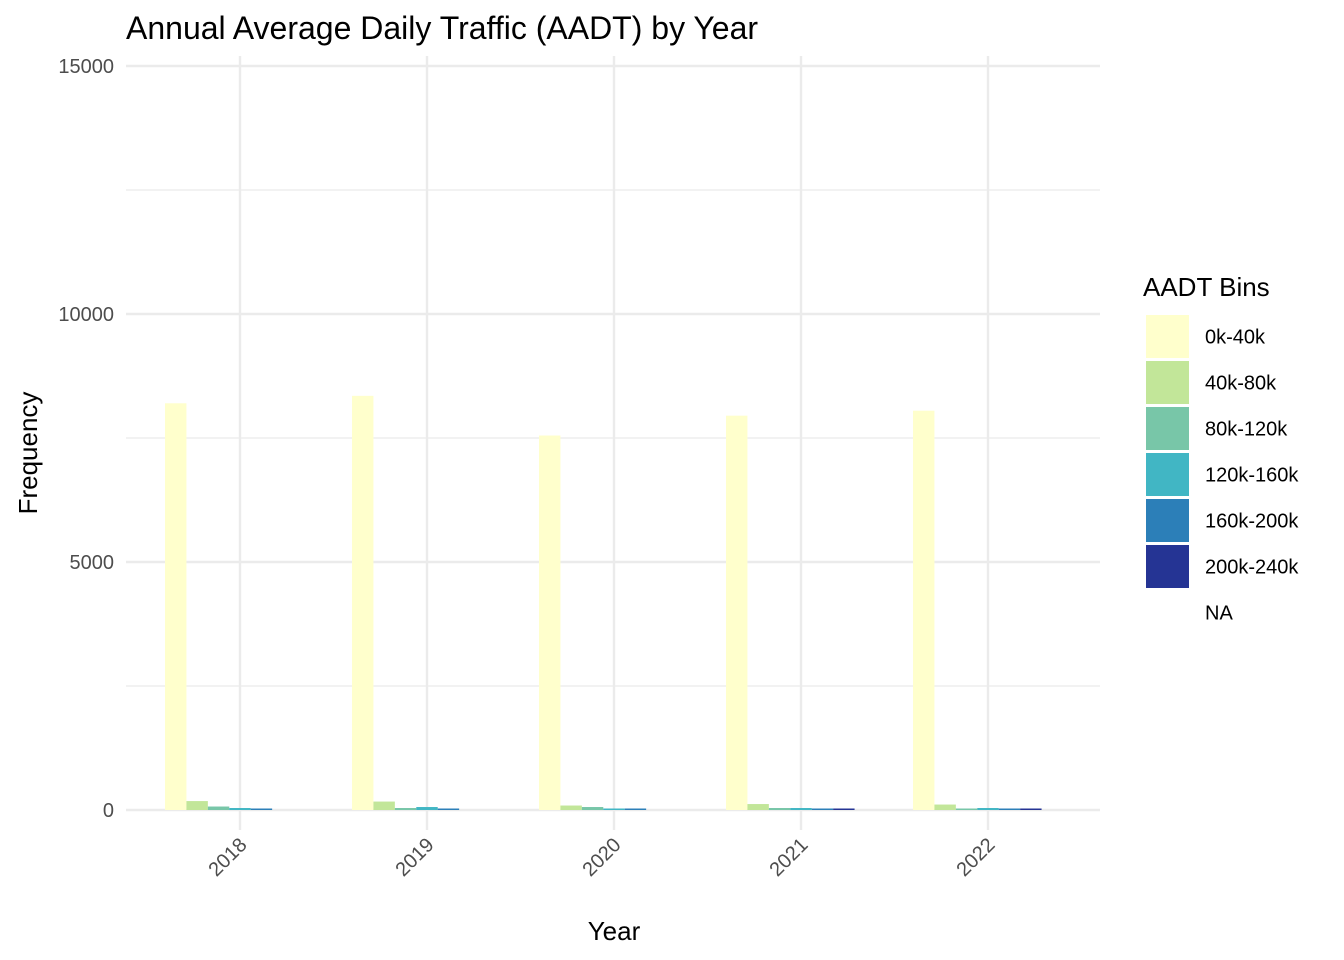 Image resolution: width=1344 pixels, height=960 pixels. I want to click on bar-2022-200k-240k, so click(1031, 809).